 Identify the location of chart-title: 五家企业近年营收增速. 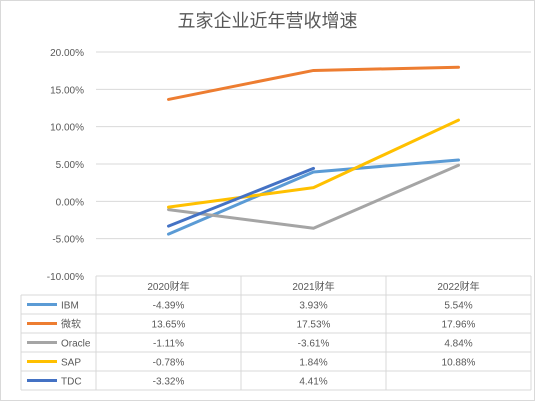
(267, 21).